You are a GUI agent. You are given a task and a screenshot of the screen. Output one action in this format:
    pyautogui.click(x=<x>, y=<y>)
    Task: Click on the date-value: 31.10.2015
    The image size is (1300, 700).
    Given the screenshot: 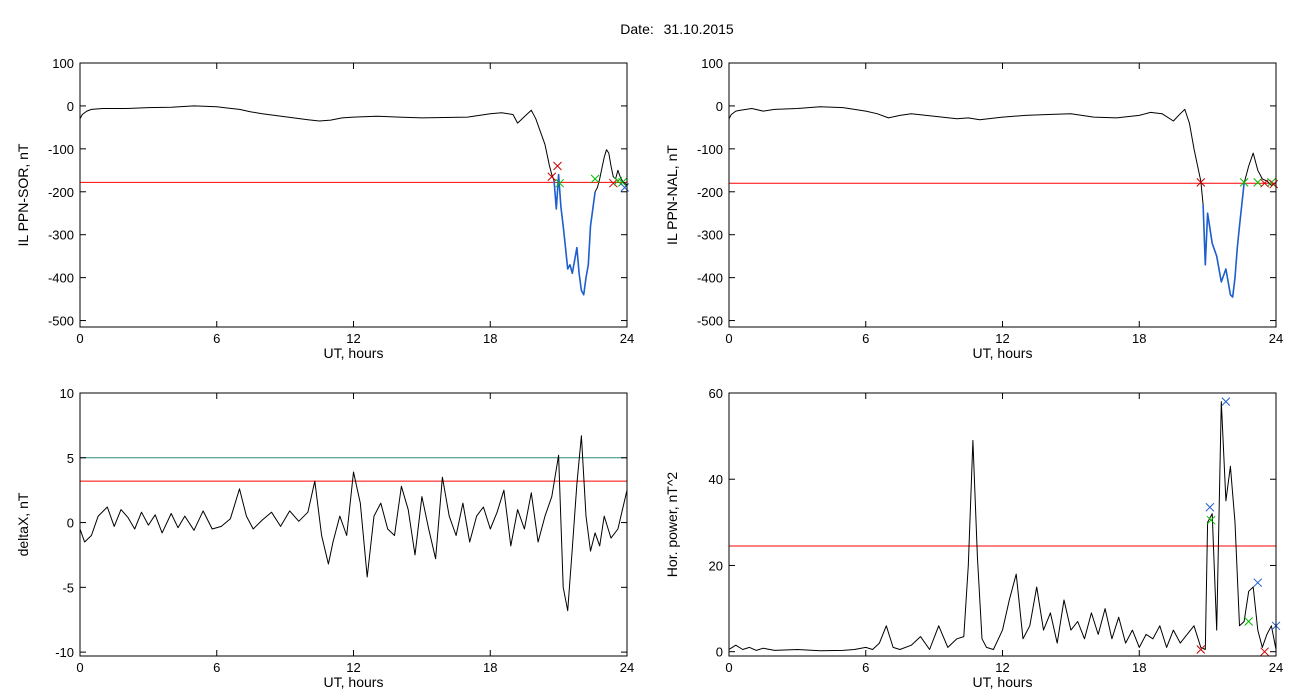 What is the action you would take?
    pyautogui.click(x=699, y=29)
    